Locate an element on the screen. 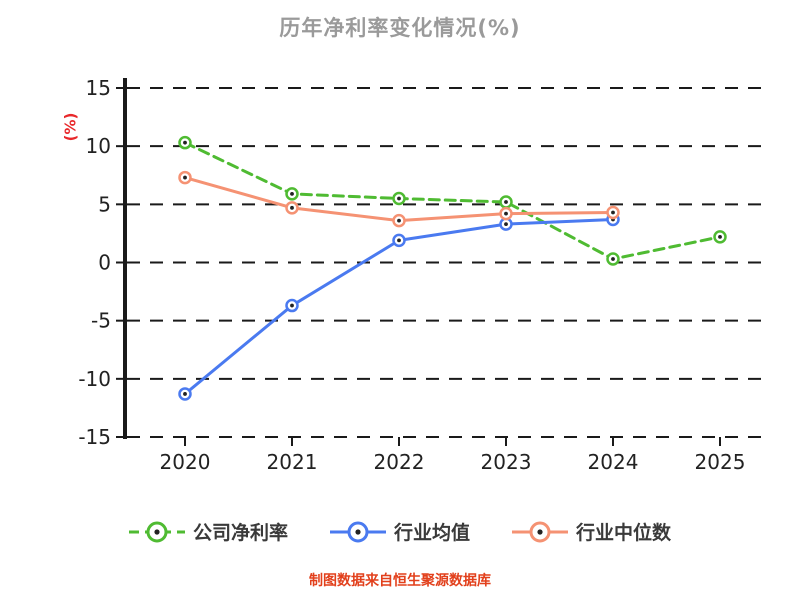  y-tick-label: 0 is located at coordinates (104, 263).